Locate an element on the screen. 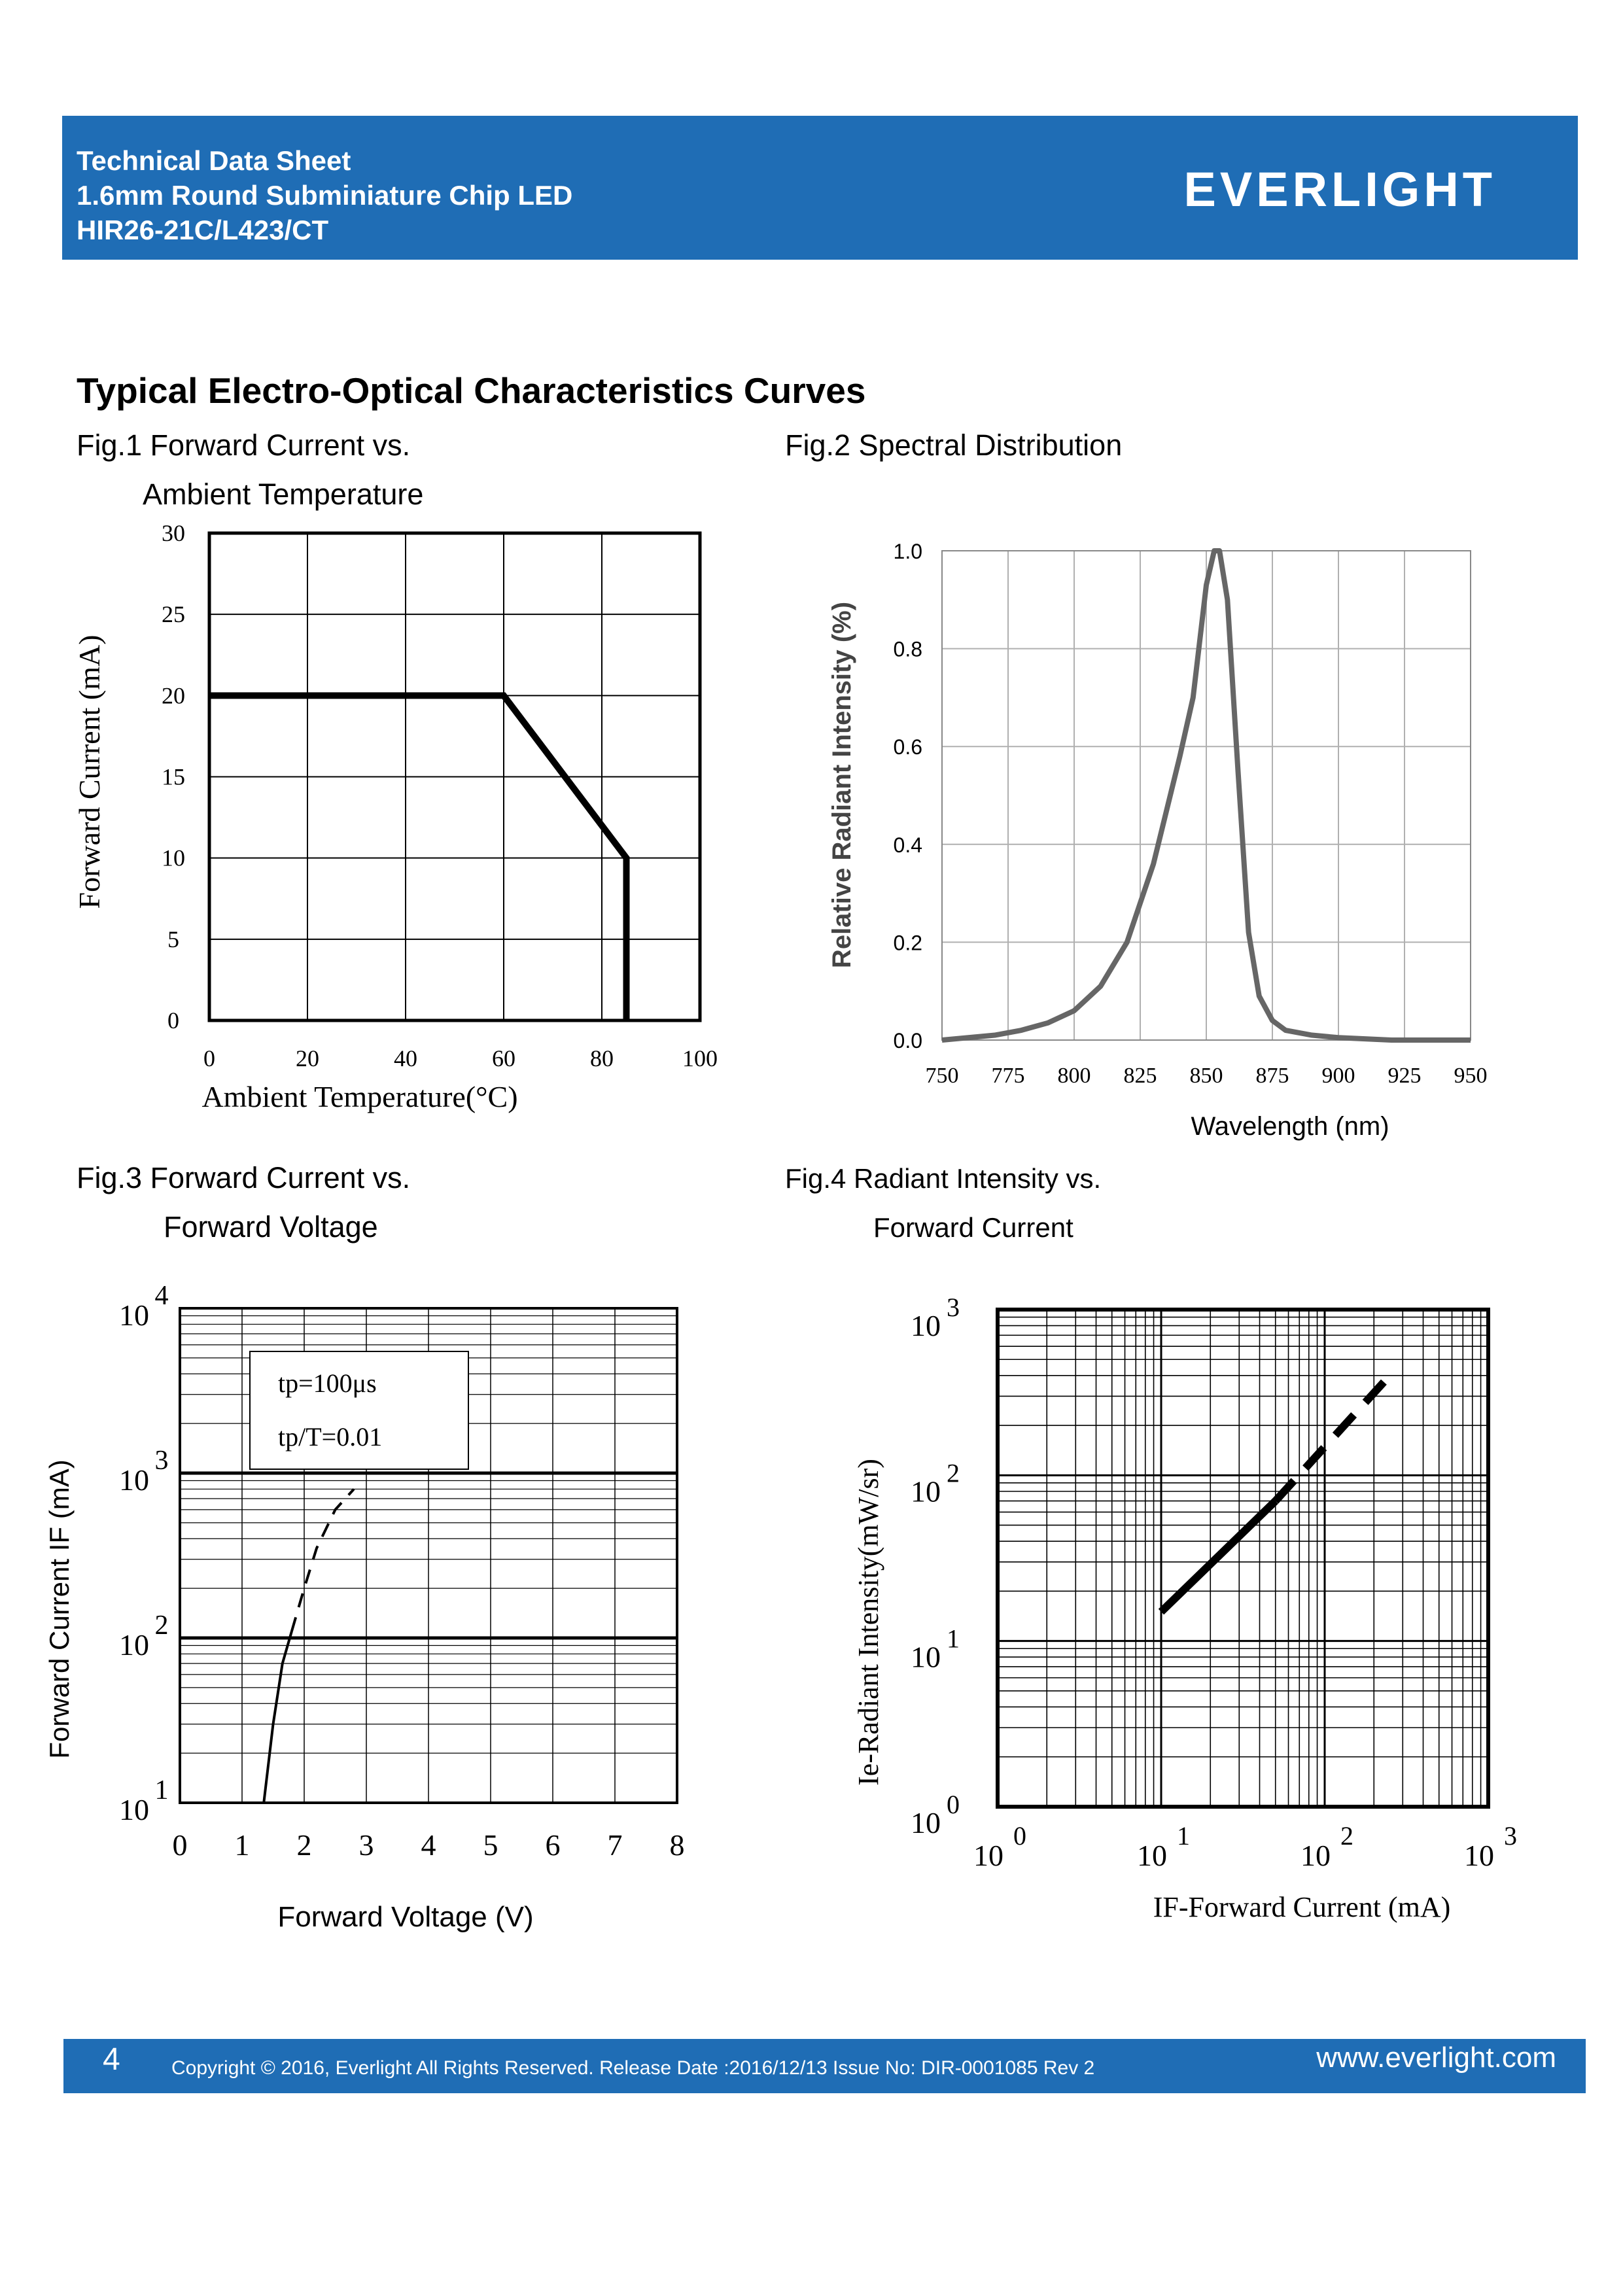 The image size is (1623, 2296). fig2-y-tick: 0.0 is located at coordinates (908, 1040).